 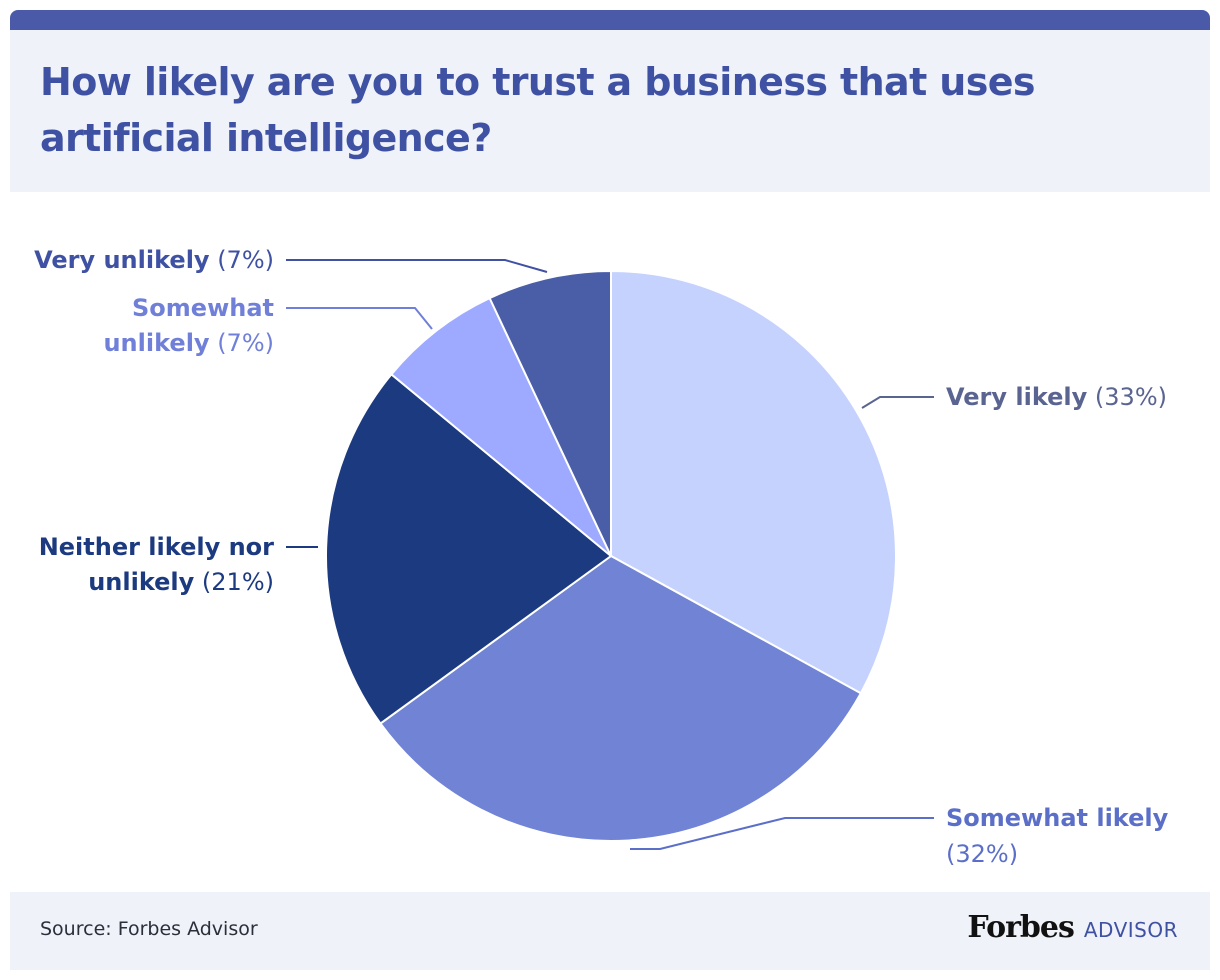 What do you see at coordinates (417, 266) in the screenshot?
I see `leader-line-very-unlikely` at bounding box center [417, 266].